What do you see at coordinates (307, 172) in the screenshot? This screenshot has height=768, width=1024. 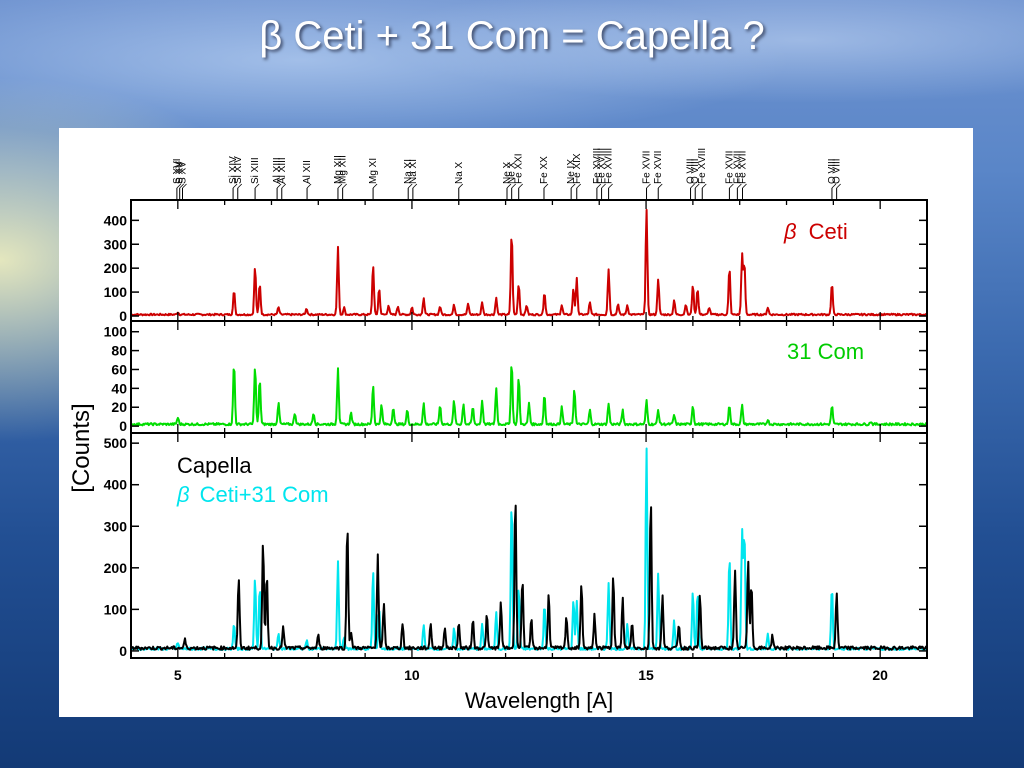 I see `line-id-label: Al XII` at bounding box center [307, 172].